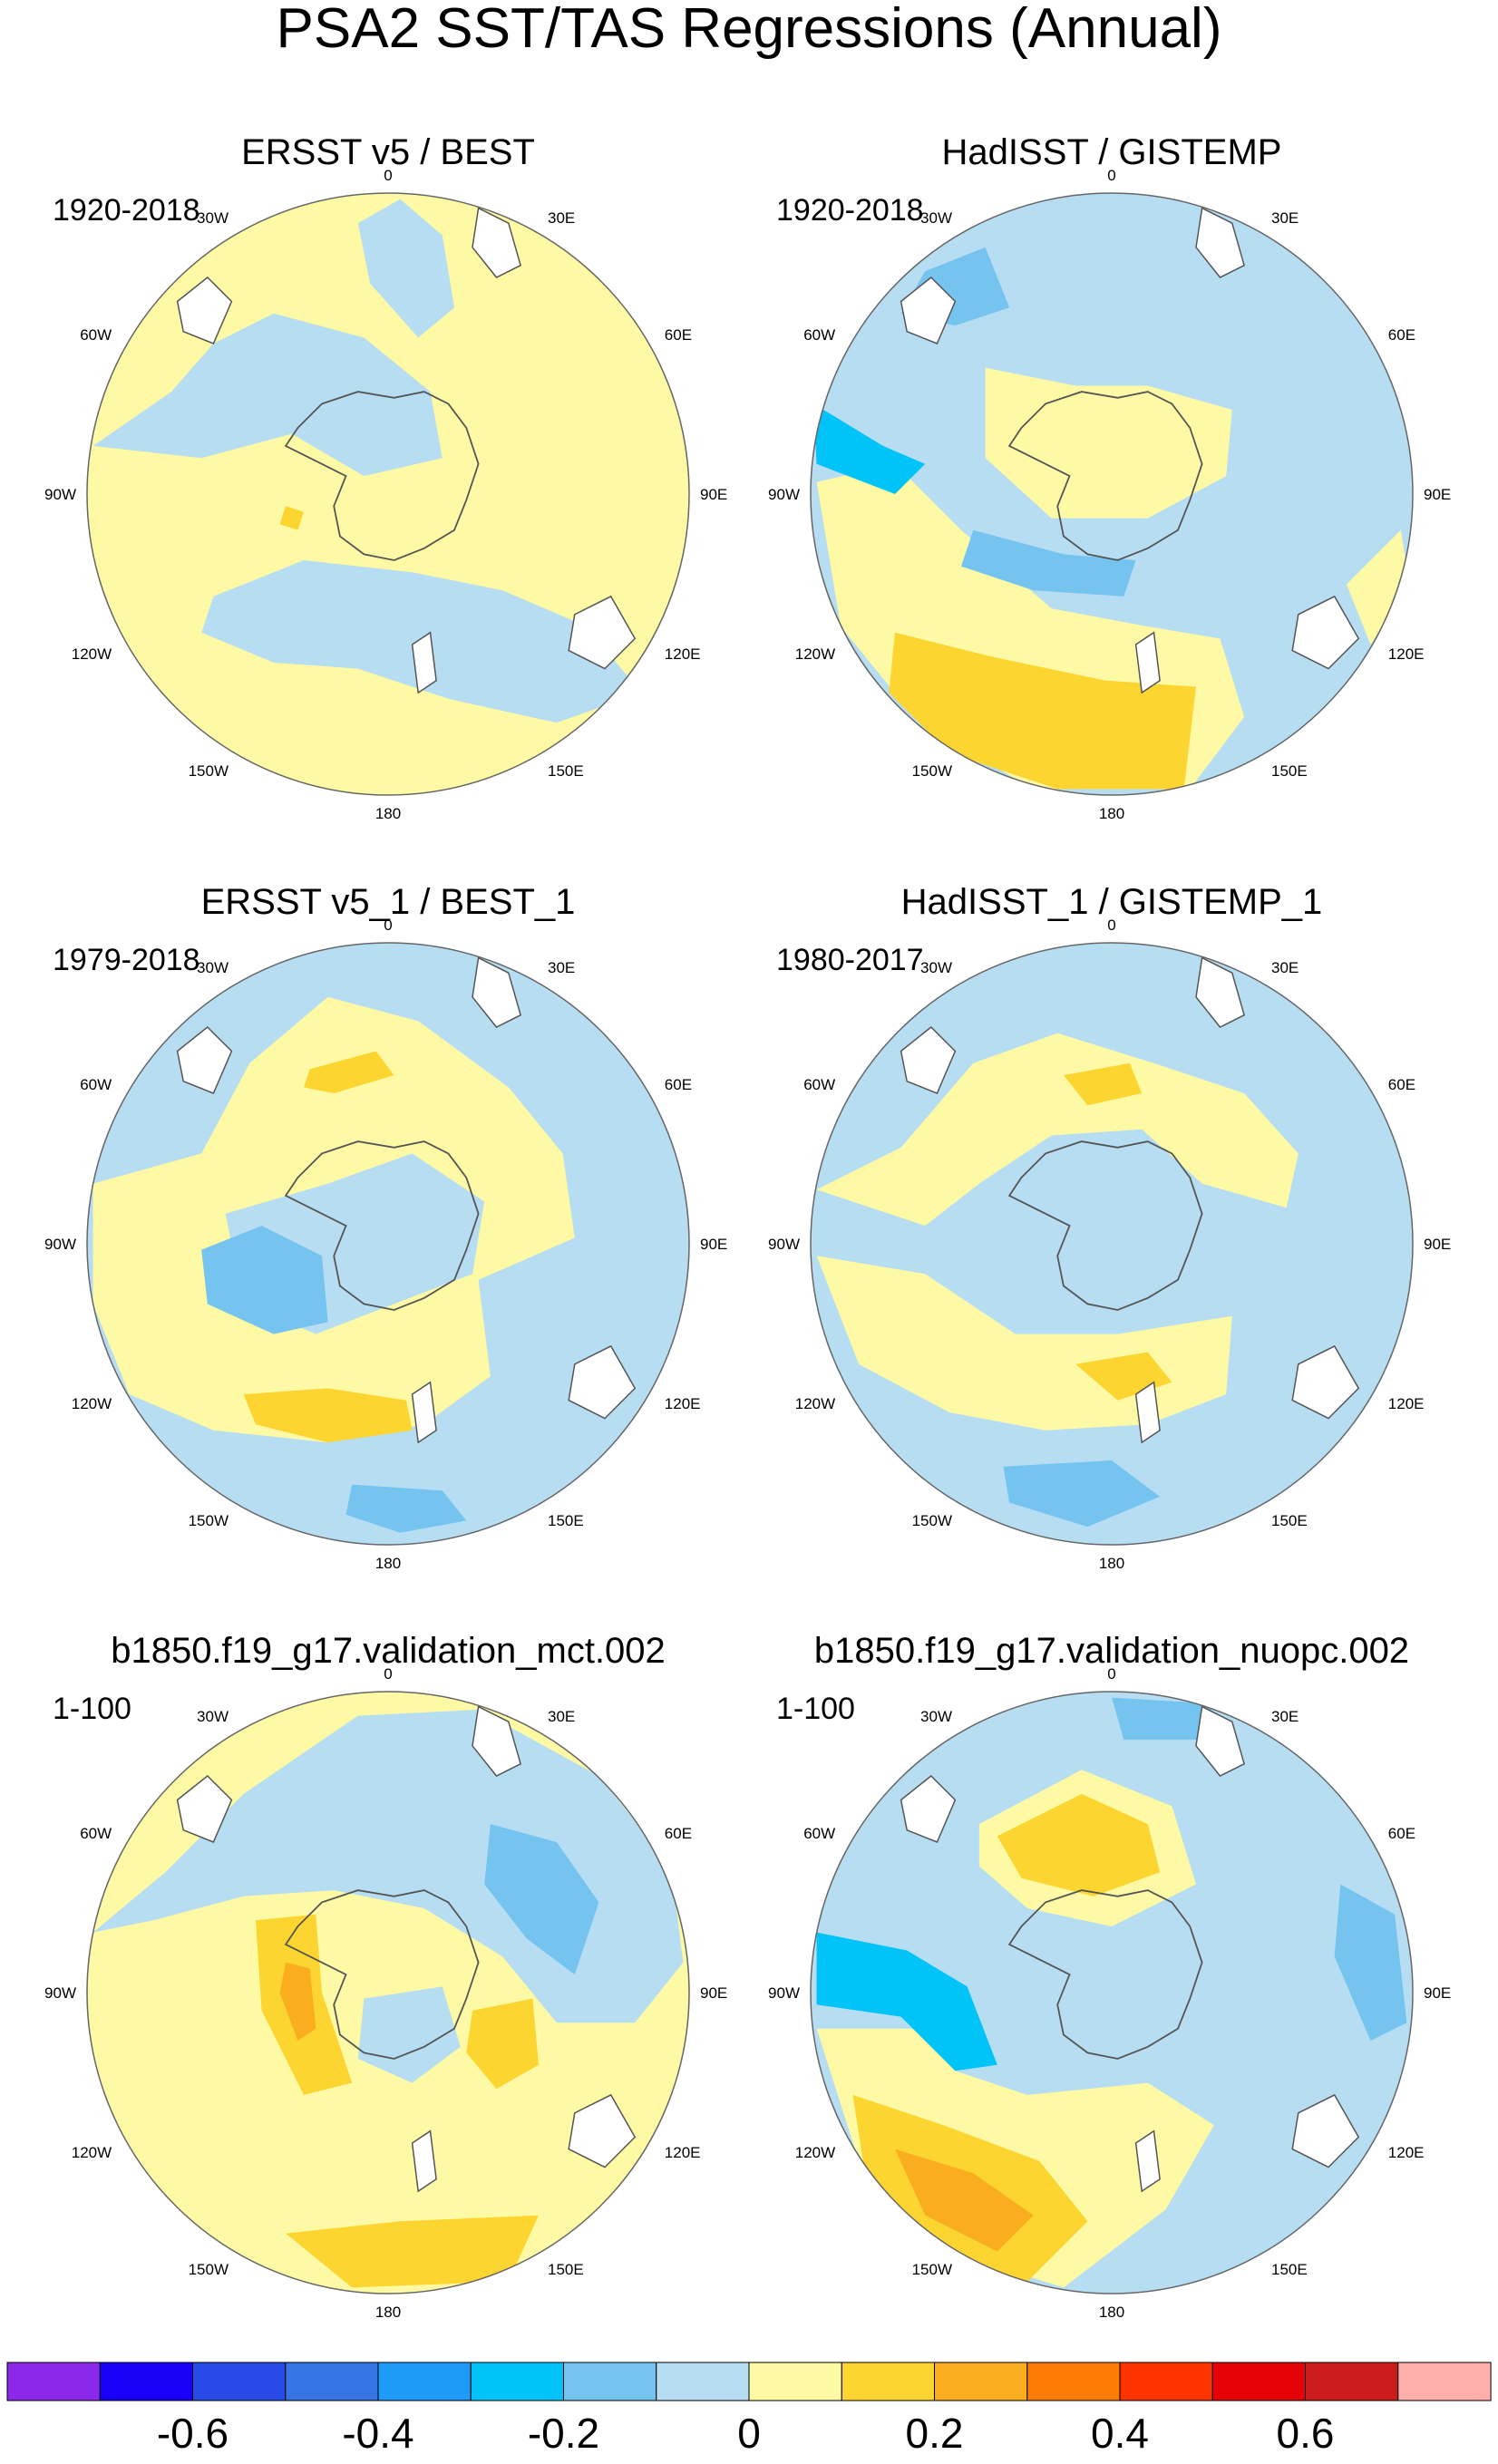  Describe the element at coordinates (388, 152) in the screenshot. I see `panel-title: ERSST v5 / BEST` at that location.